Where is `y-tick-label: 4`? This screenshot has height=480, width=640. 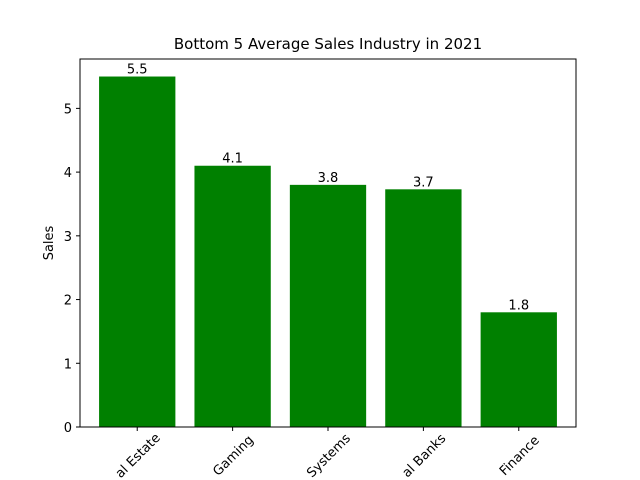
y-tick-label: 4 is located at coordinates (68, 173).